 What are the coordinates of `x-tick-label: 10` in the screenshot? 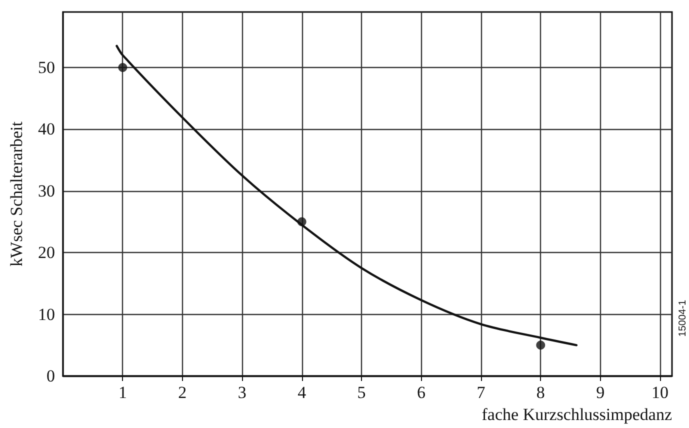 It's located at (660, 392).